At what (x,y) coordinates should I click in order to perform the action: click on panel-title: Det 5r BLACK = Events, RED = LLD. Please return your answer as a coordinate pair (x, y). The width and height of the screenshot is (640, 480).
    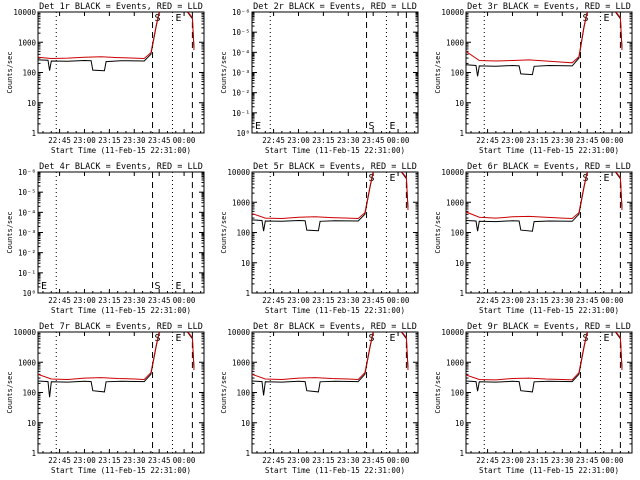
    Looking at the image, I should click on (335, 167).